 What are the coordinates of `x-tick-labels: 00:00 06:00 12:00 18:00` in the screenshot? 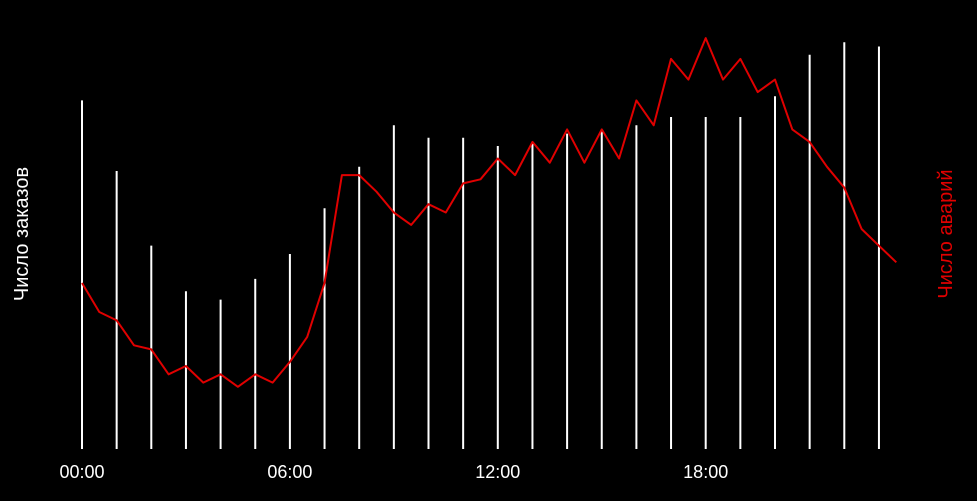 It's located at (393, 472).